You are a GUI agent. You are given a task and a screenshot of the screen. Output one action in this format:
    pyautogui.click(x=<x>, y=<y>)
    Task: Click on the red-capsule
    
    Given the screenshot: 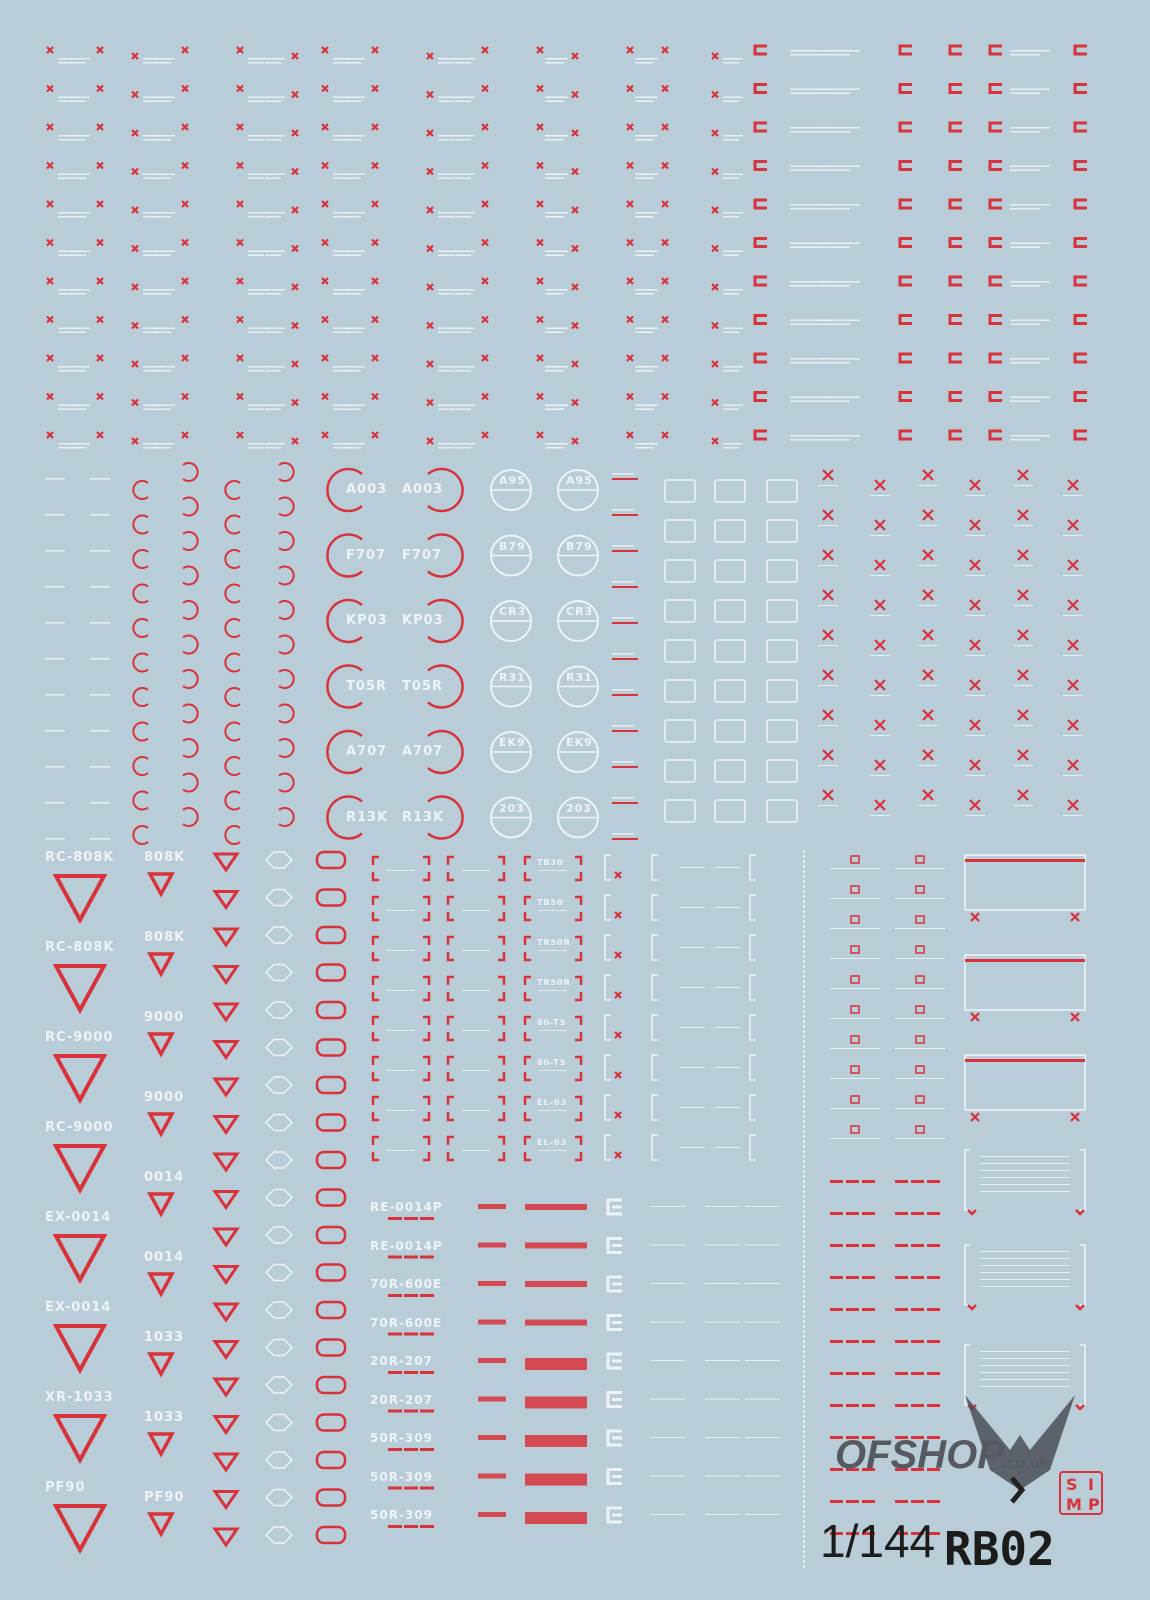 What is the action you would take?
    pyautogui.click(x=331, y=1047)
    